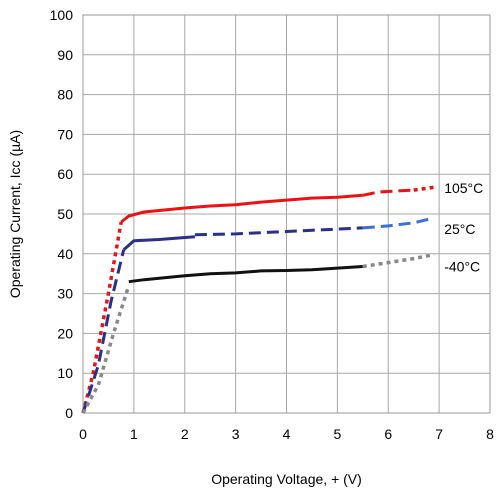 Image resolution: width=497 pixels, height=494 pixels. Describe the element at coordinates (65, 254) in the screenshot. I see `y-tick-label: 40` at that location.